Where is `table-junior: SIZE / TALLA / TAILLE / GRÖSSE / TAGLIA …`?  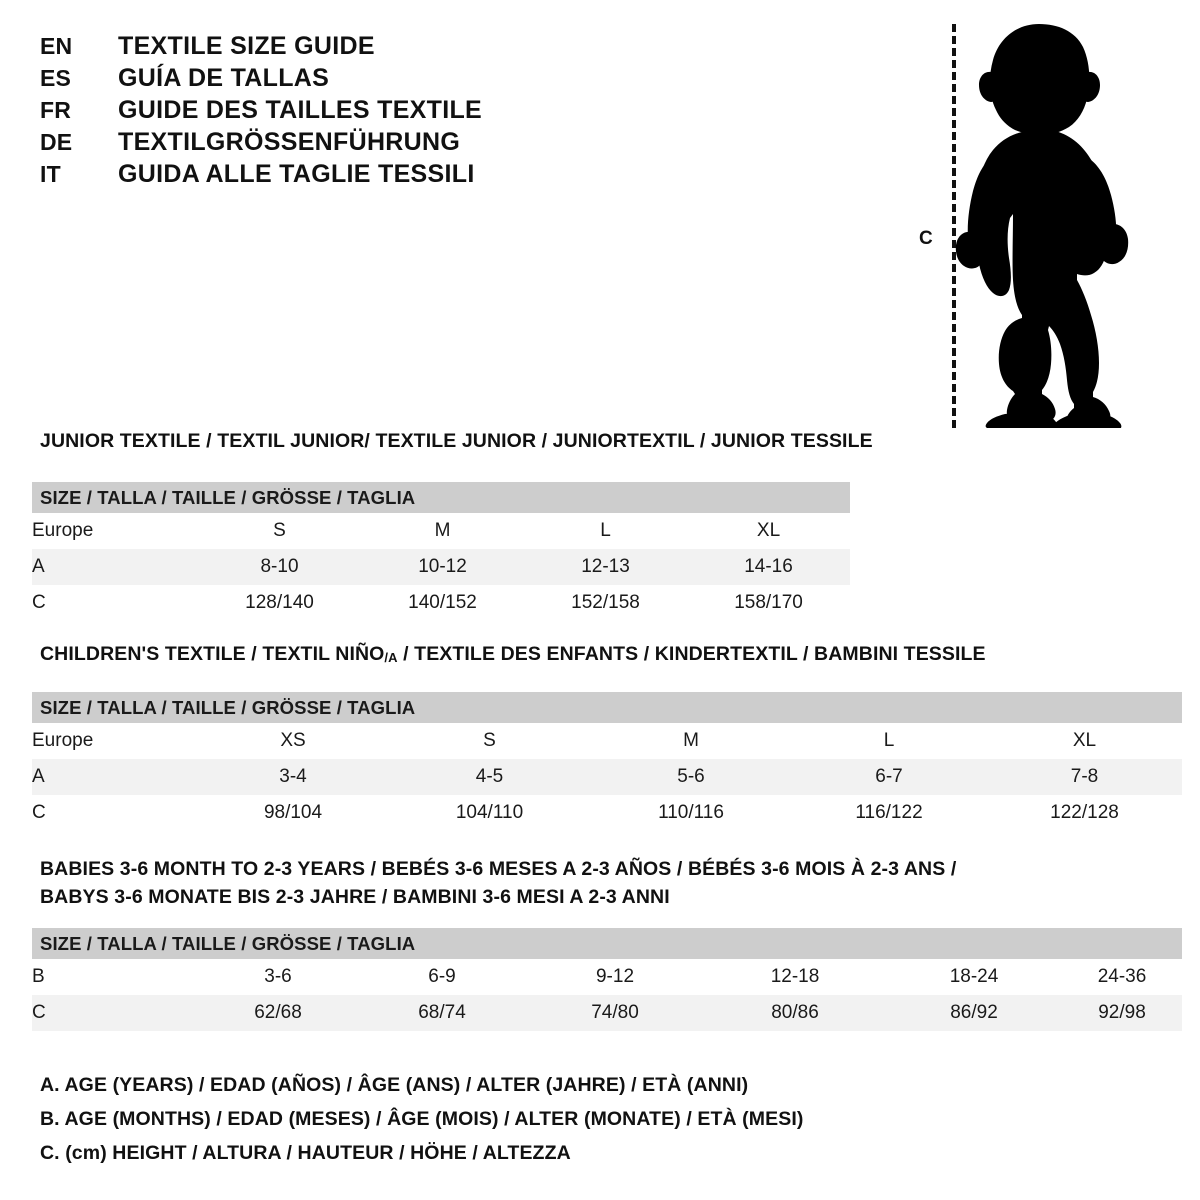
table-junior: SIZE / TALLA / TAILLE / GRÖSSE / TAGLIA … is located at coordinates (441, 551).